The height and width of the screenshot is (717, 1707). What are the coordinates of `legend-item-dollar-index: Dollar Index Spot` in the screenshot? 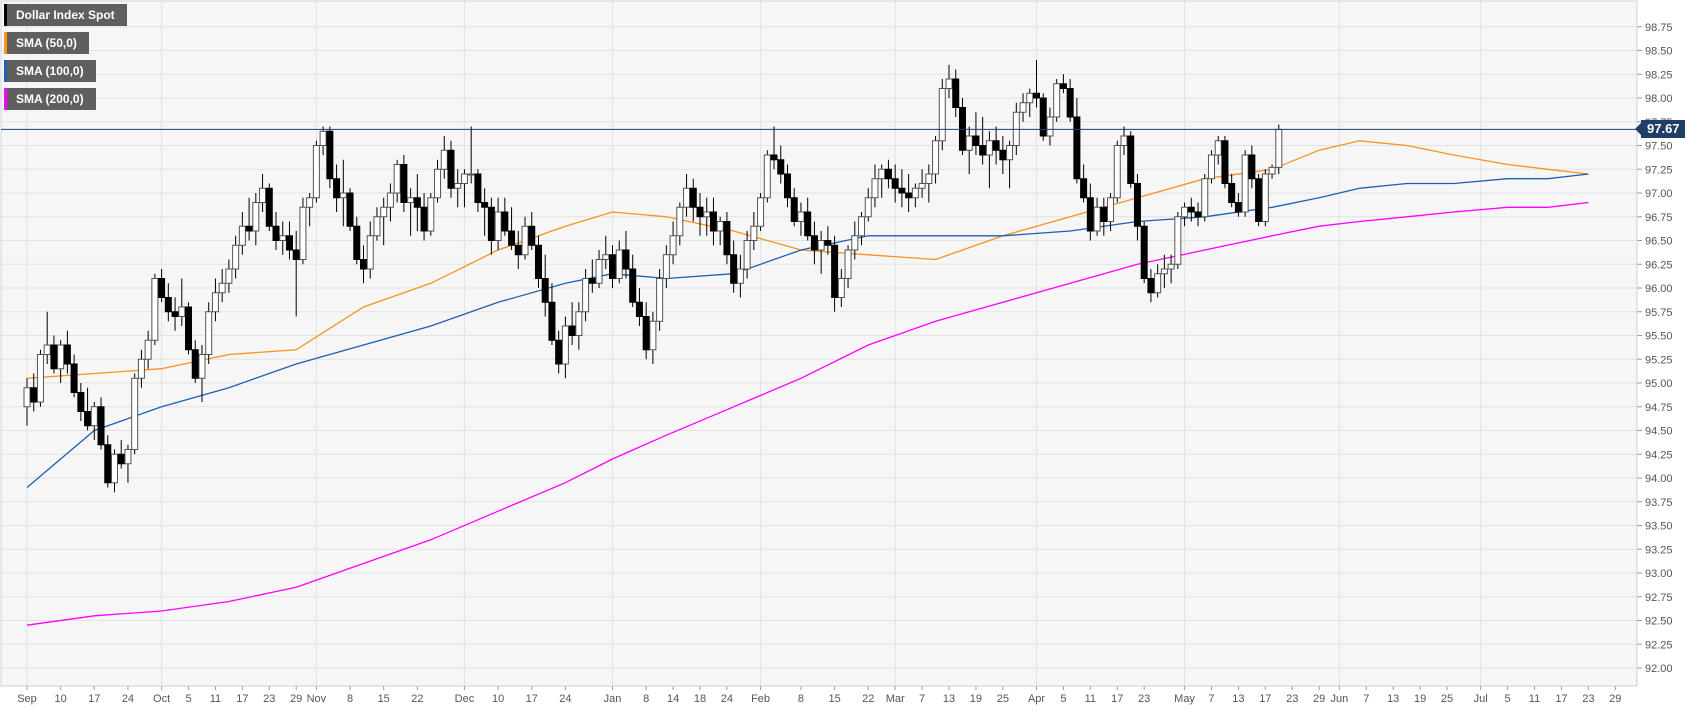 It's located at (65, 15).